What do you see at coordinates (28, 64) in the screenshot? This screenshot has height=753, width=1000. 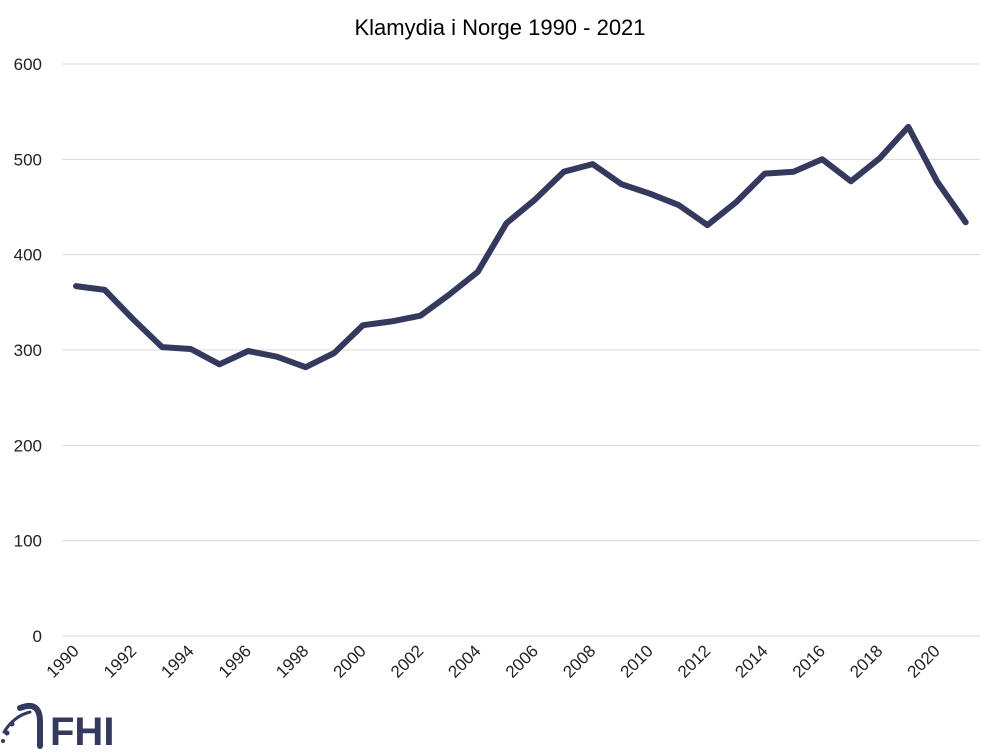 I see `y-tick-label: 600` at bounding box center [28, 64].